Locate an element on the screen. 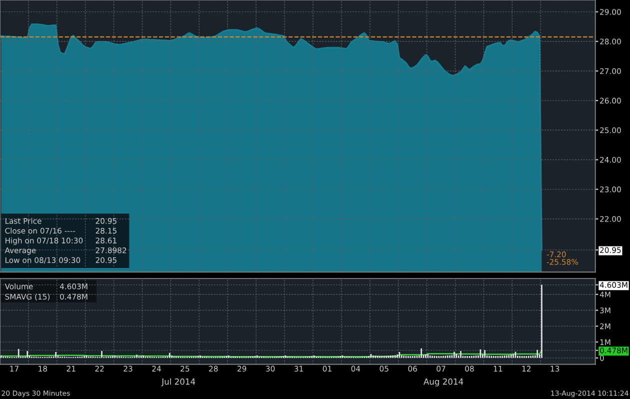 The width and height of the screenshot is (630, 399). line-series is located at coordinates (271, 354).